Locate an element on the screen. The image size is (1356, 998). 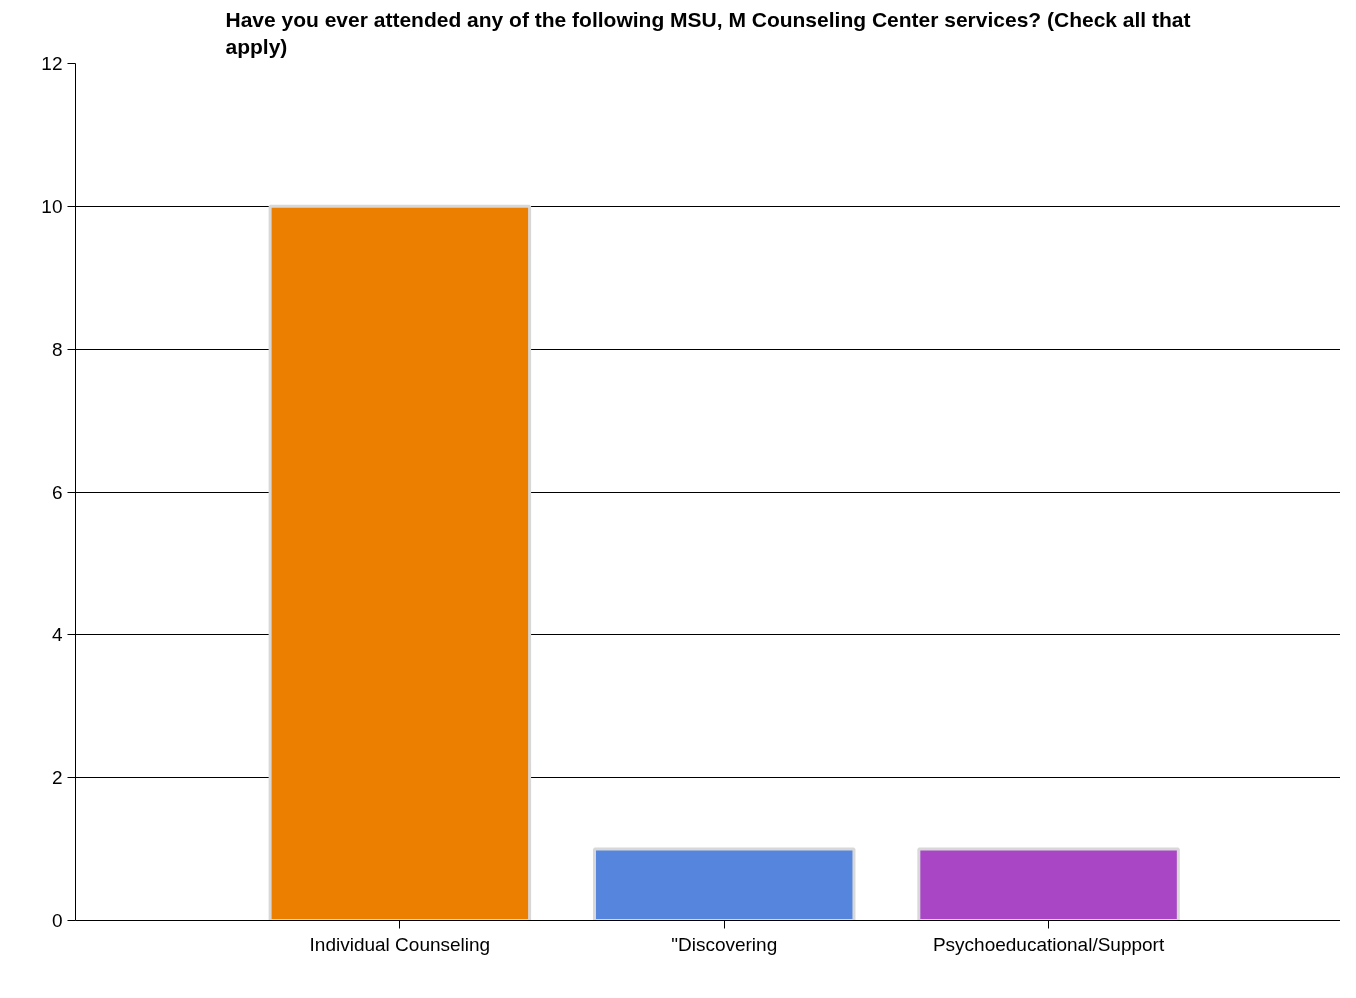
y-tick-label: 2 is located at coordinates (57, 778).